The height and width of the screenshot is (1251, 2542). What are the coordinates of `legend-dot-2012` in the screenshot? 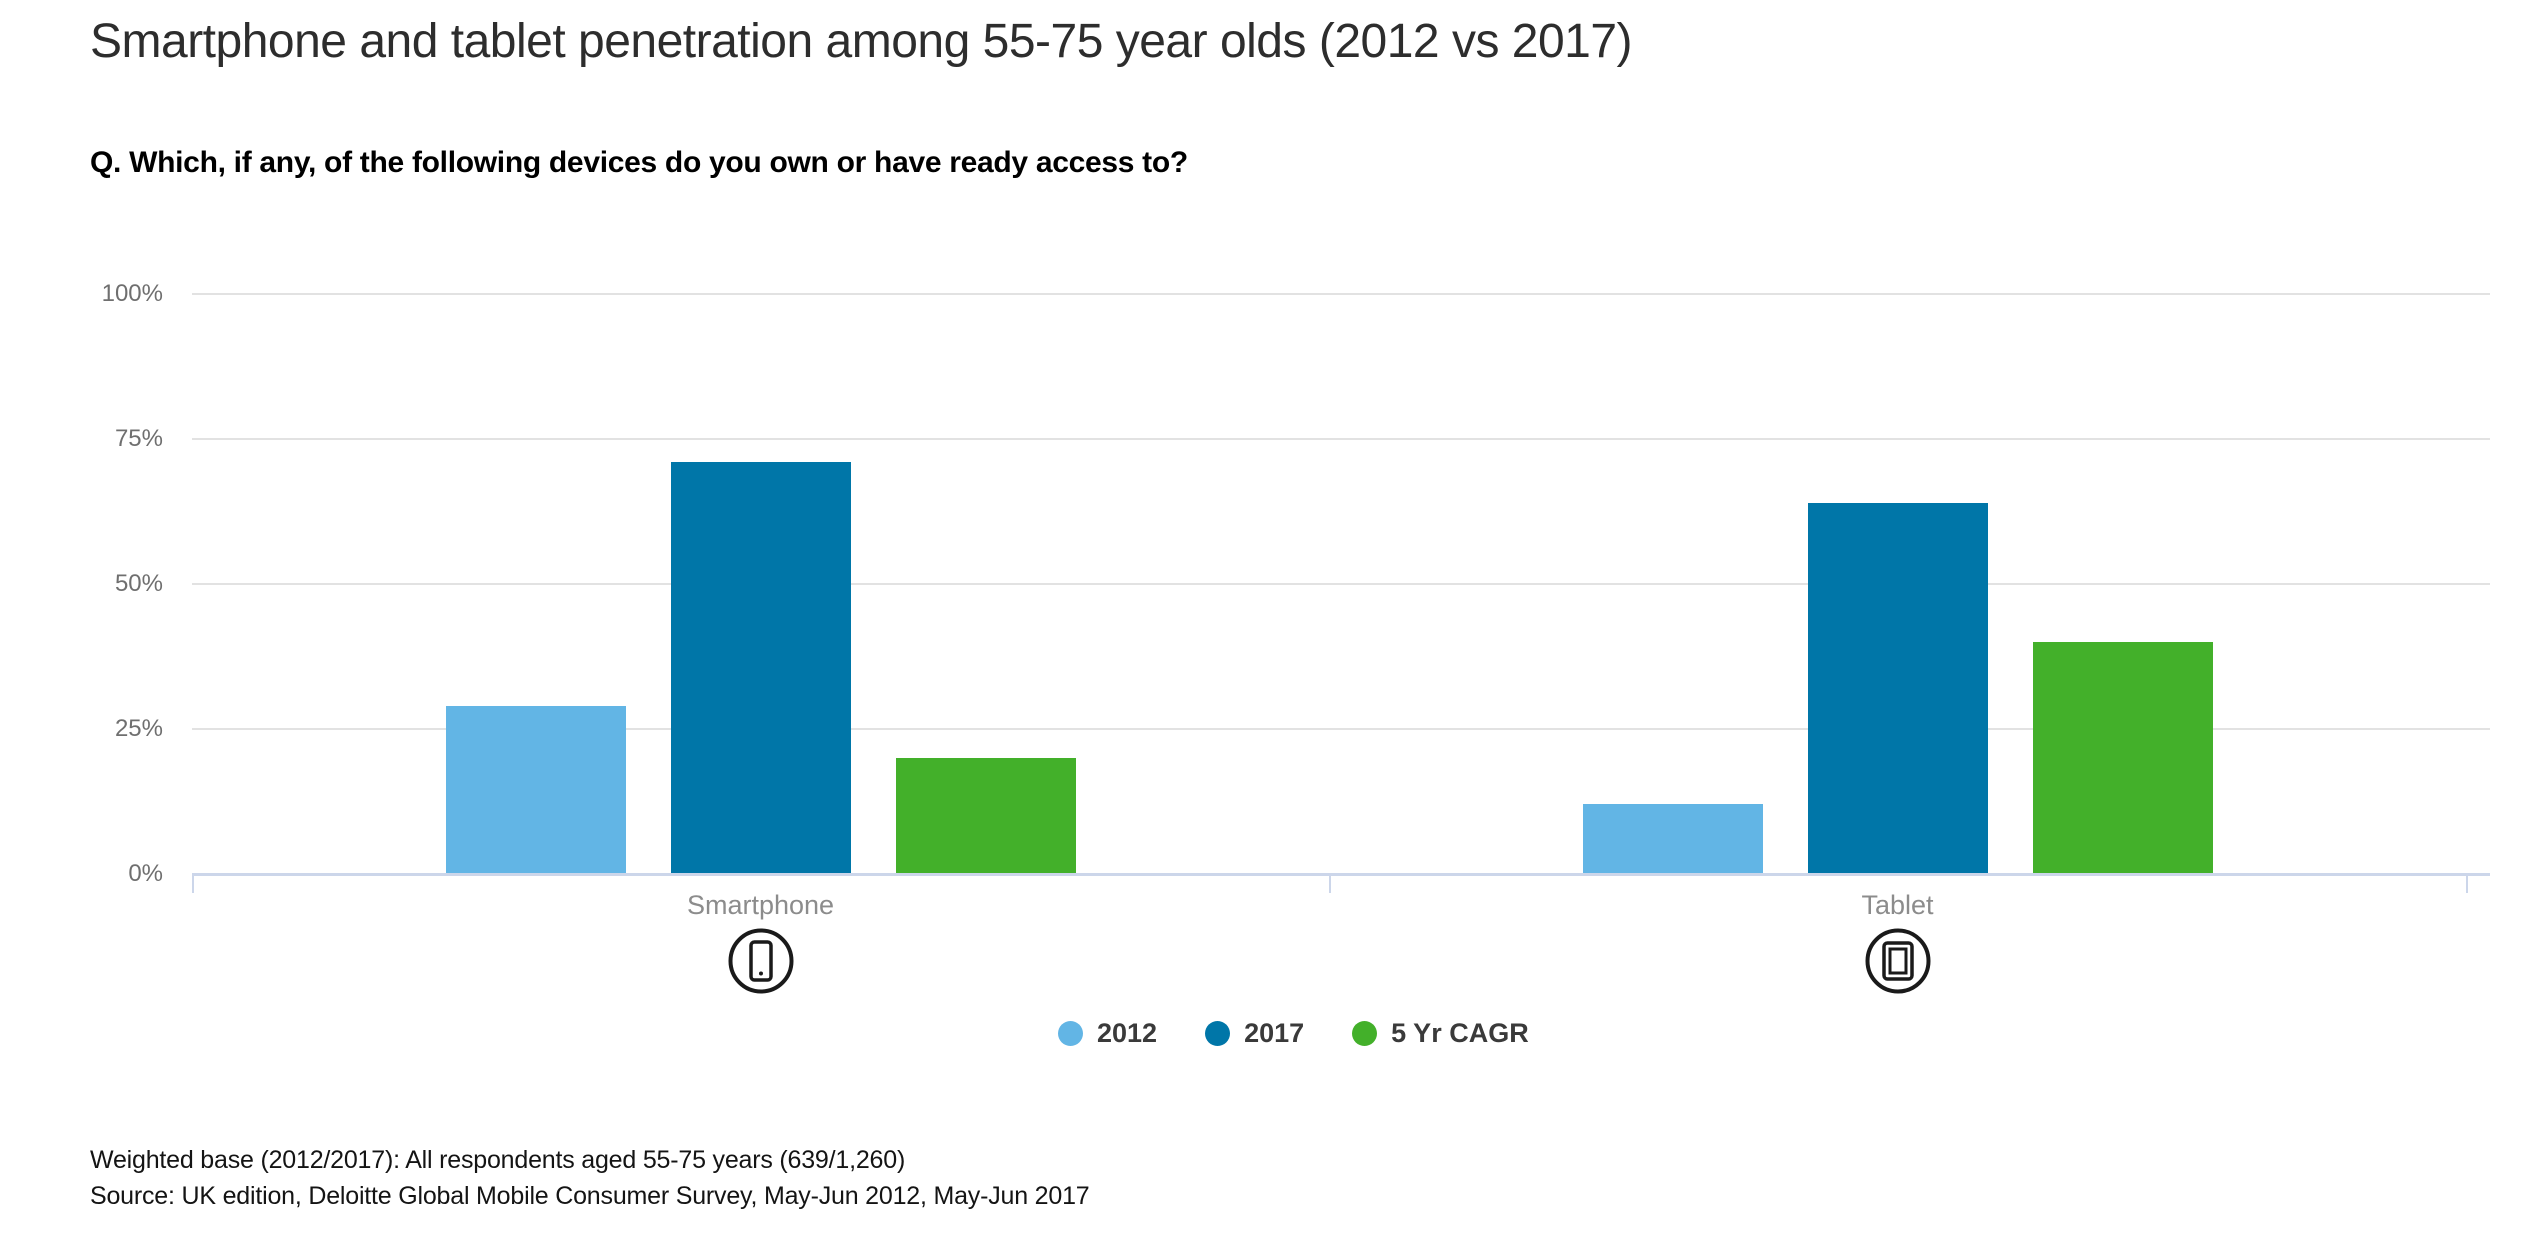 It's located at (1070, 1033).